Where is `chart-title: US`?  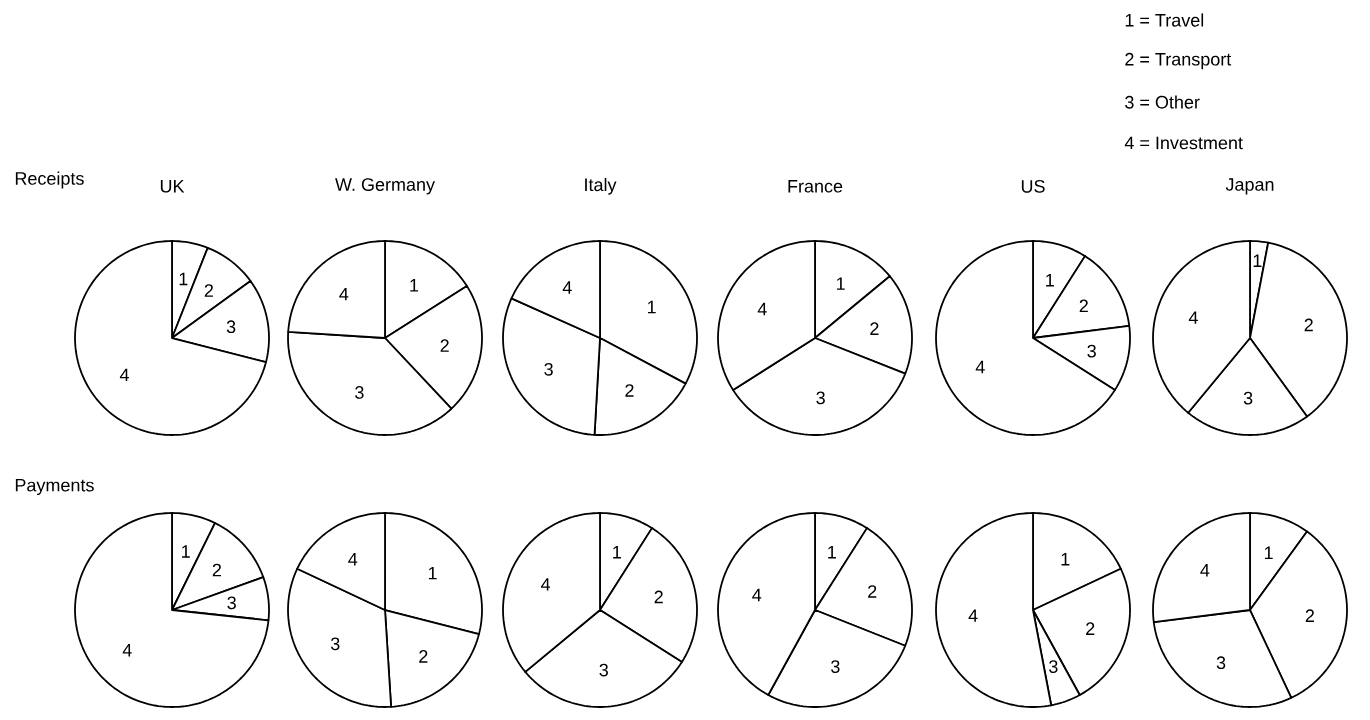
chart-title: US is located at coordinates (1033, 186).